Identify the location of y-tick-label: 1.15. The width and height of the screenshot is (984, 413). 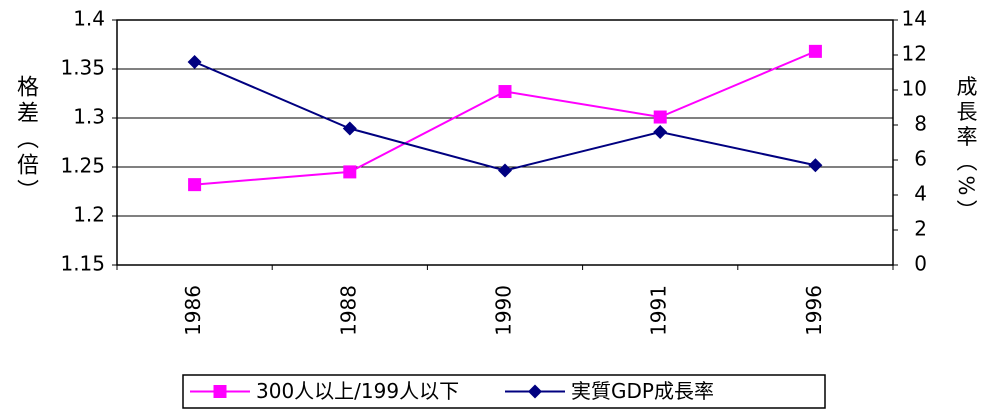
(82, 264).